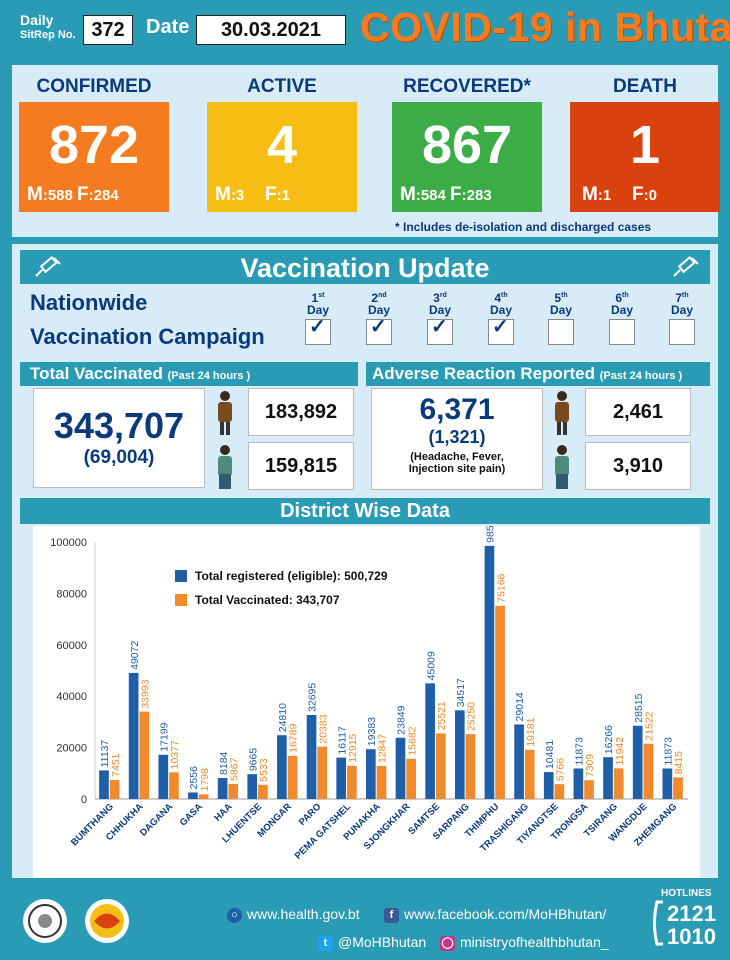  I want to click on total-vaccinated-box: 343,707 (69,004), so click(119, 438).